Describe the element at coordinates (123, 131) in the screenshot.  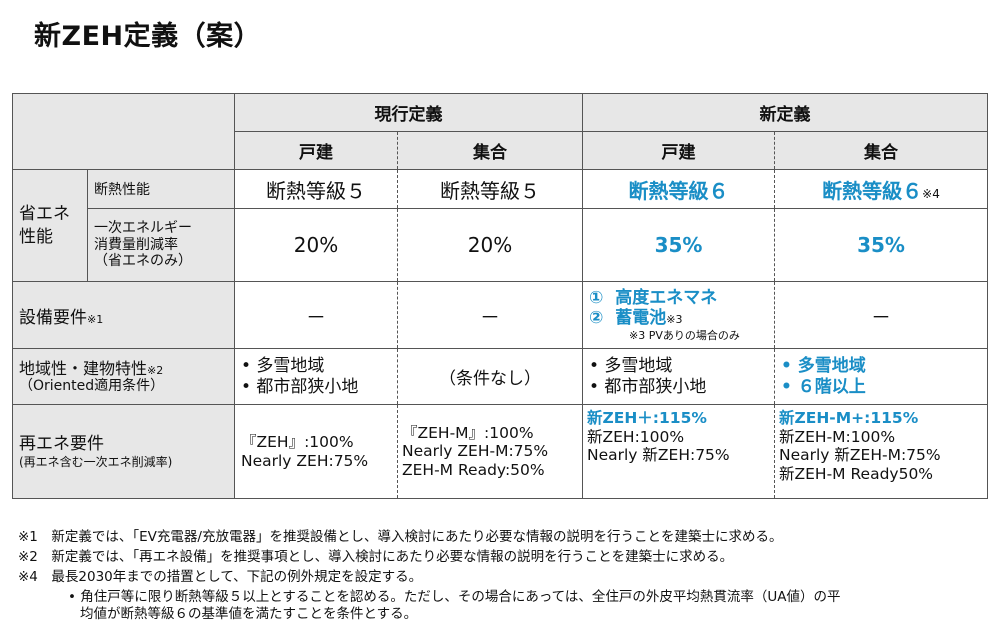
I see `corner-cell` at that location.